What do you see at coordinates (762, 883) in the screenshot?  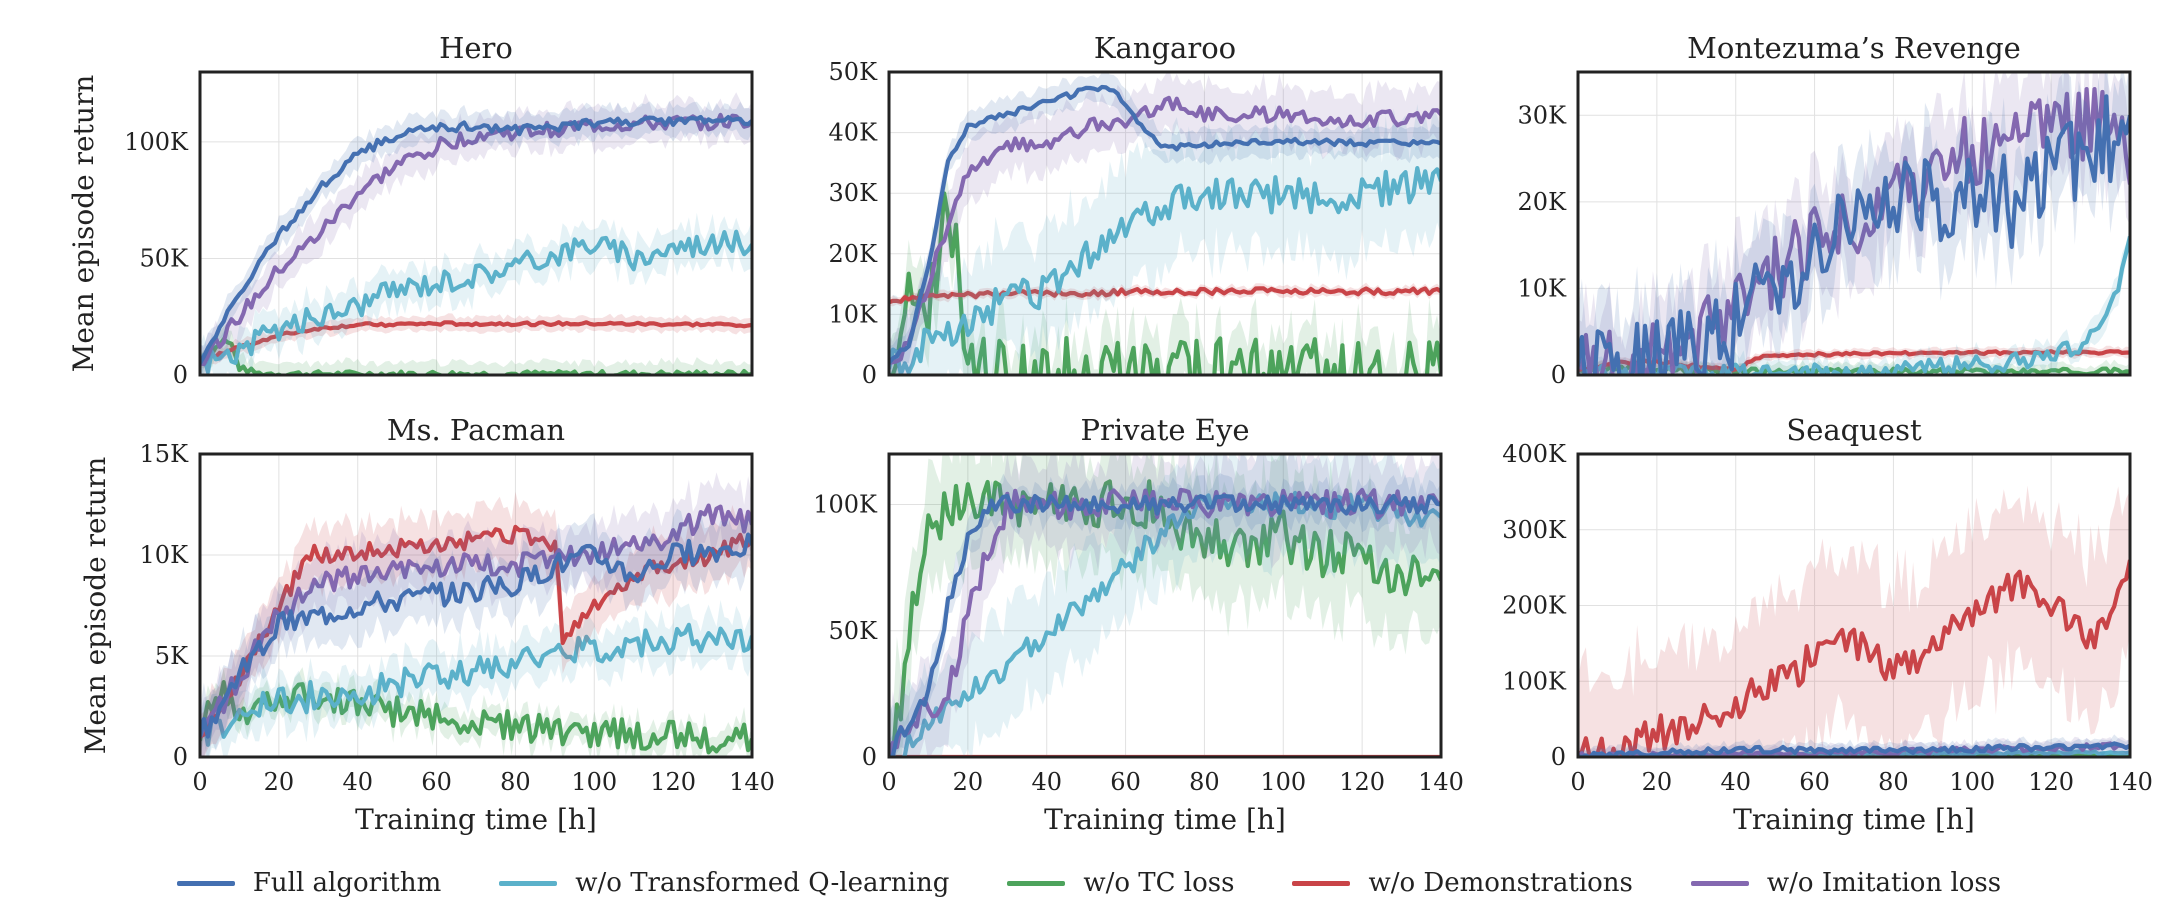 I see `legend-label: w/o Transformed Q-learning` at bounding box center [762, 883].